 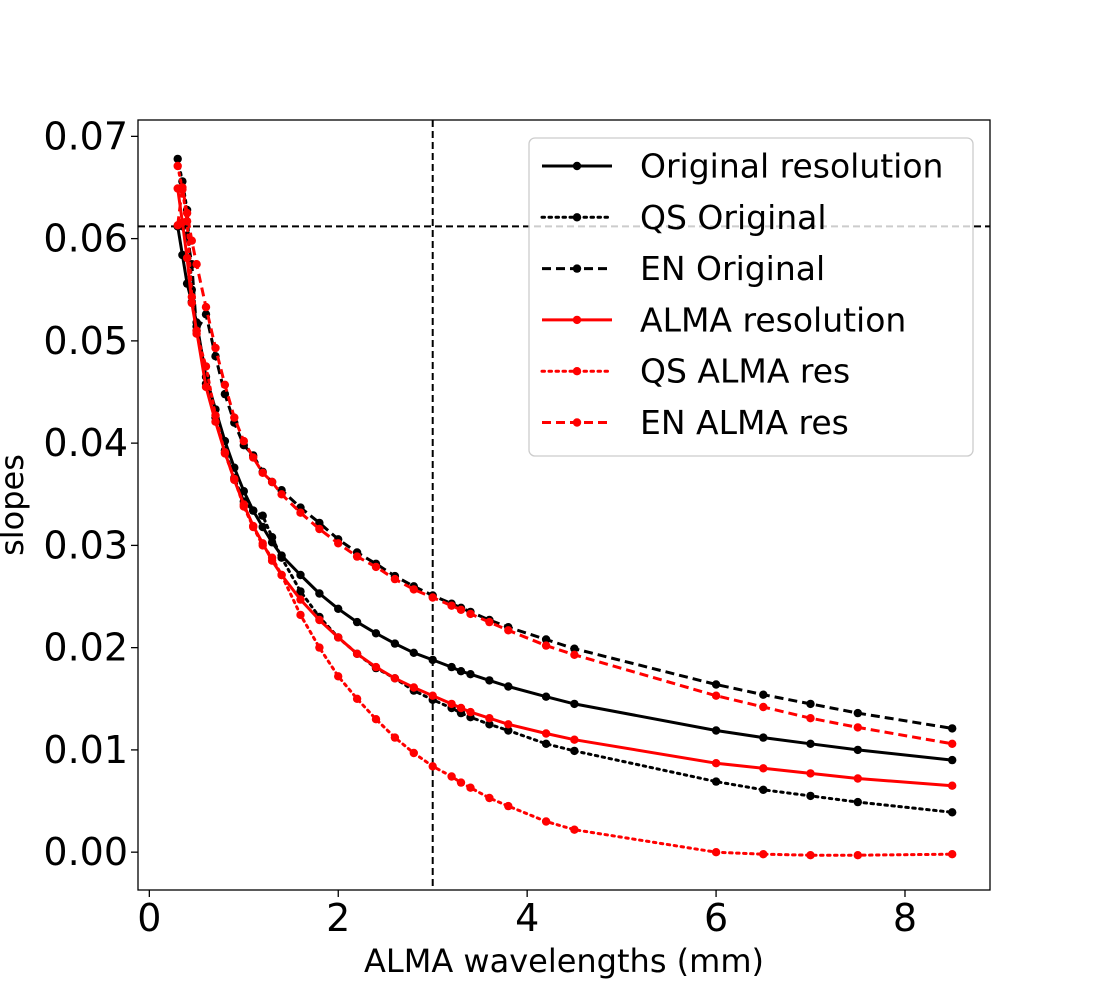 I want to click on legend-label: EN ALMA res, so click(x=744, y=422).